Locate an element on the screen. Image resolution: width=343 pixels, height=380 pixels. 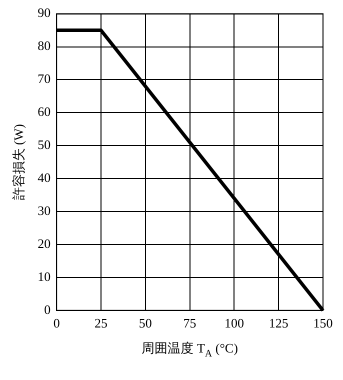
y-tick-label: 60 is located at coordinates (44, 112).